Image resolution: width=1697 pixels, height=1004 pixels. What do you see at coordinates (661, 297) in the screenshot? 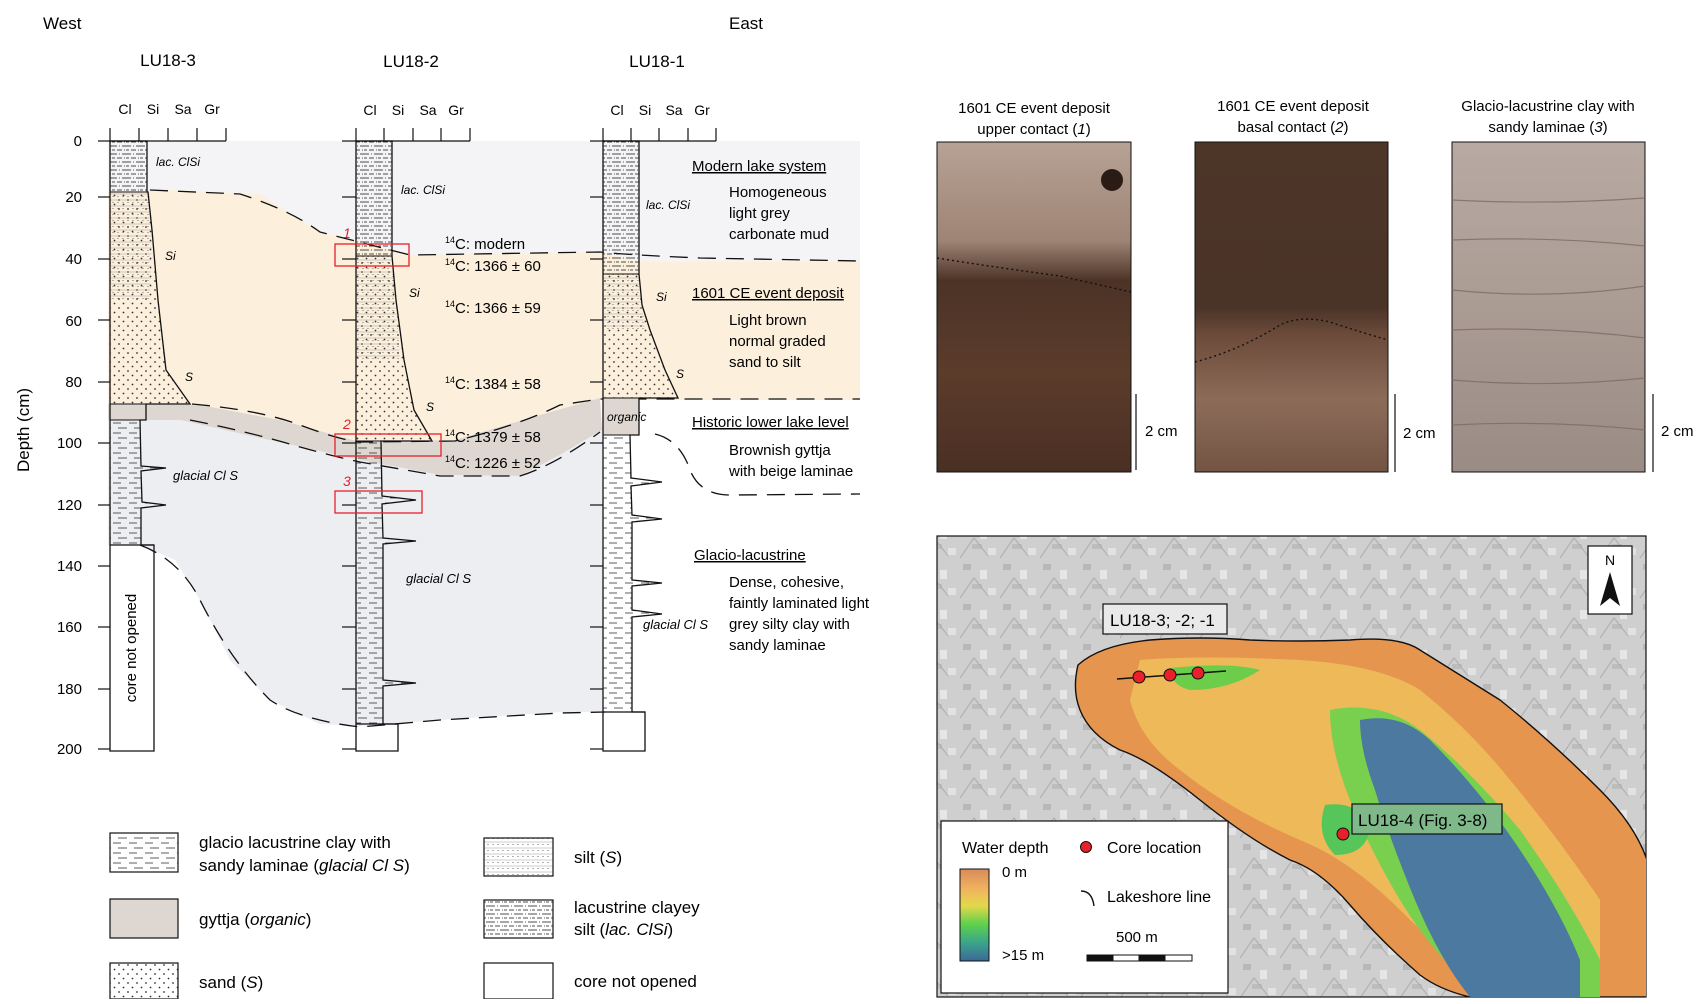
I see `lu18-1-si-label: Si` at bounding box center [661, 297].